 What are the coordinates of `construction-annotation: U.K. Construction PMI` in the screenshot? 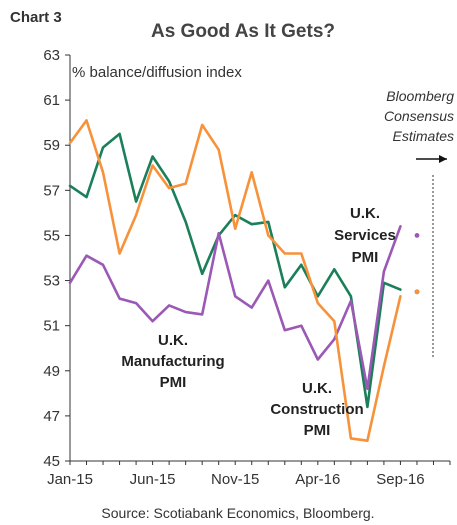 It's located at (316, 409).